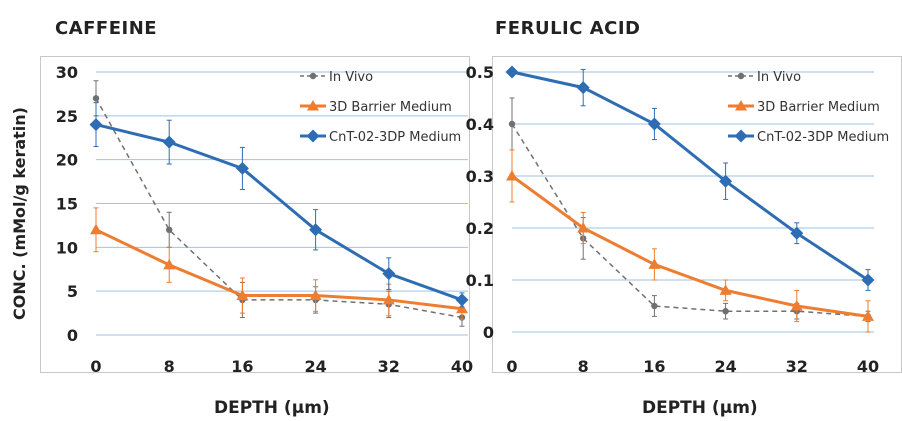  I want to click on y-tick-label: 15, so click(67, 204).